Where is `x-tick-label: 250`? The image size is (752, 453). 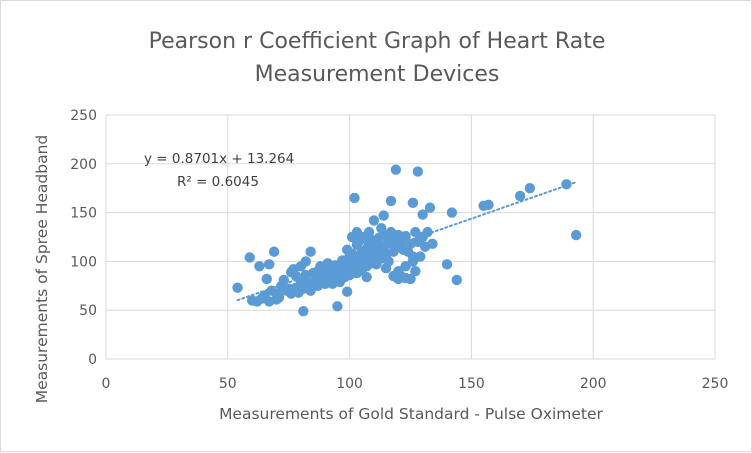 x-tick-label: 250 is located at coordinates (715, 384).